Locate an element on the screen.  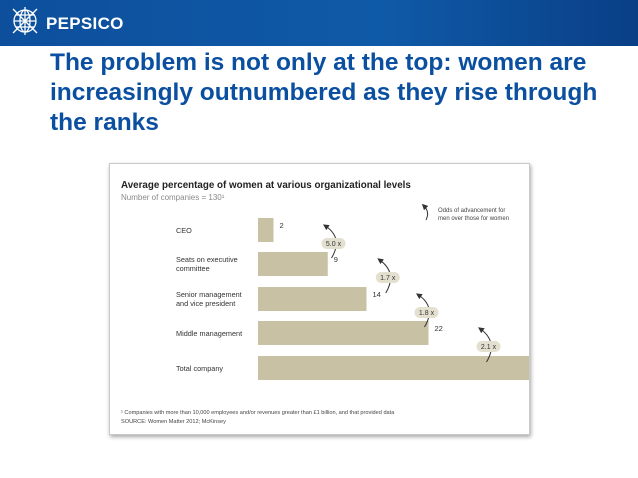
bar-value-label: 14 is located at coordinates (377, 294).